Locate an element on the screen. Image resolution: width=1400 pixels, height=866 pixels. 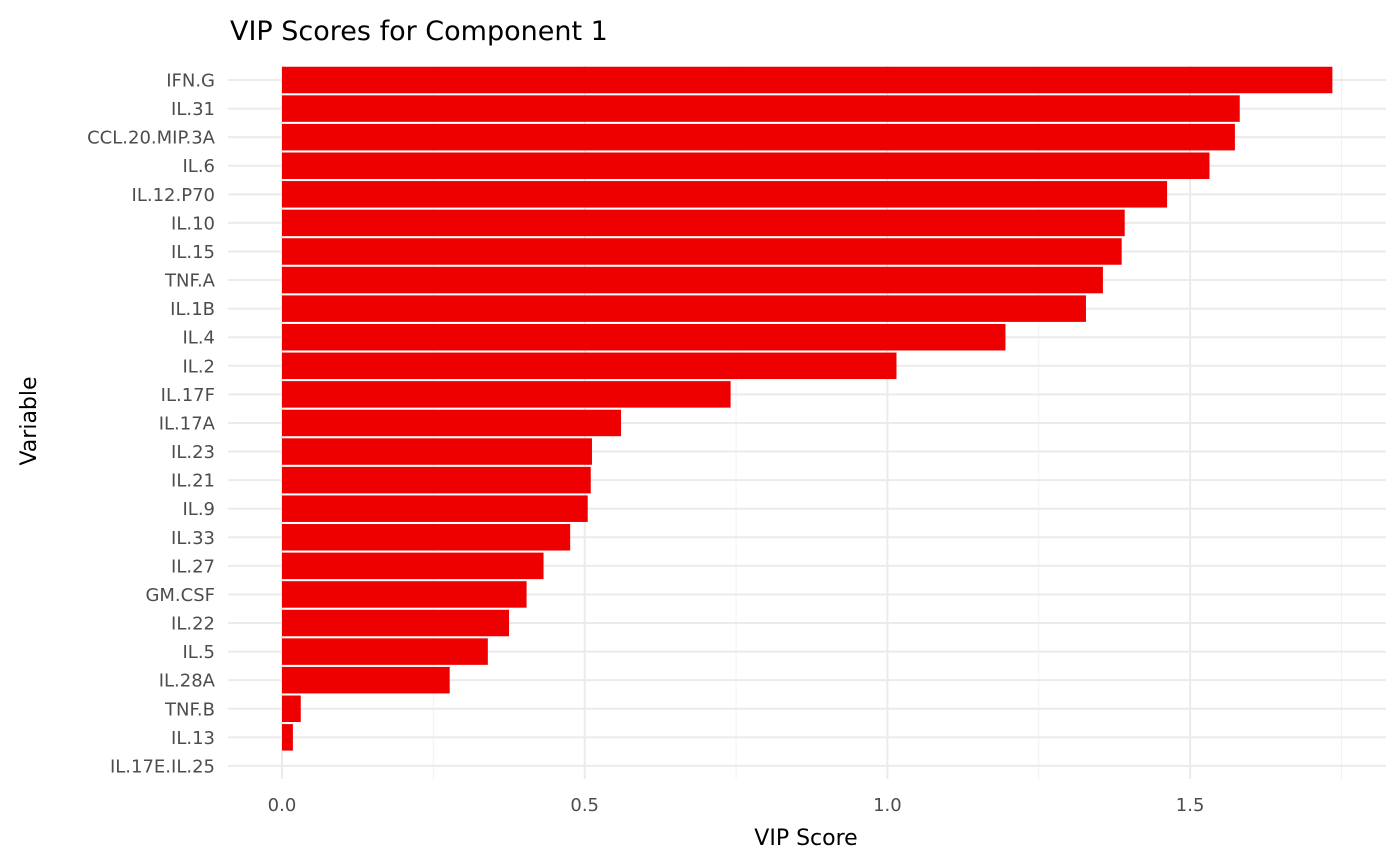
y-tick-label: IFN.G is located at coordinates (190, 81).